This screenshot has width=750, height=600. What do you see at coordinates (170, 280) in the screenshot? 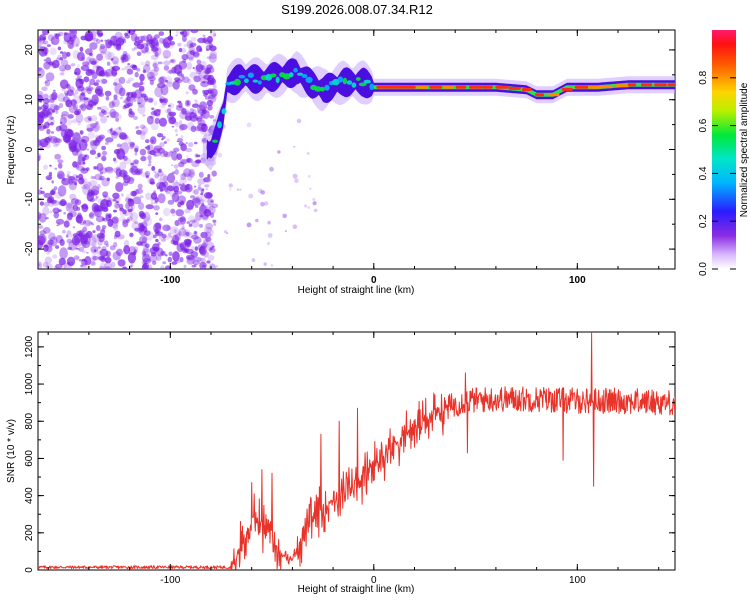
I see `xtick-label: -100` at bounding box center [170, 280].